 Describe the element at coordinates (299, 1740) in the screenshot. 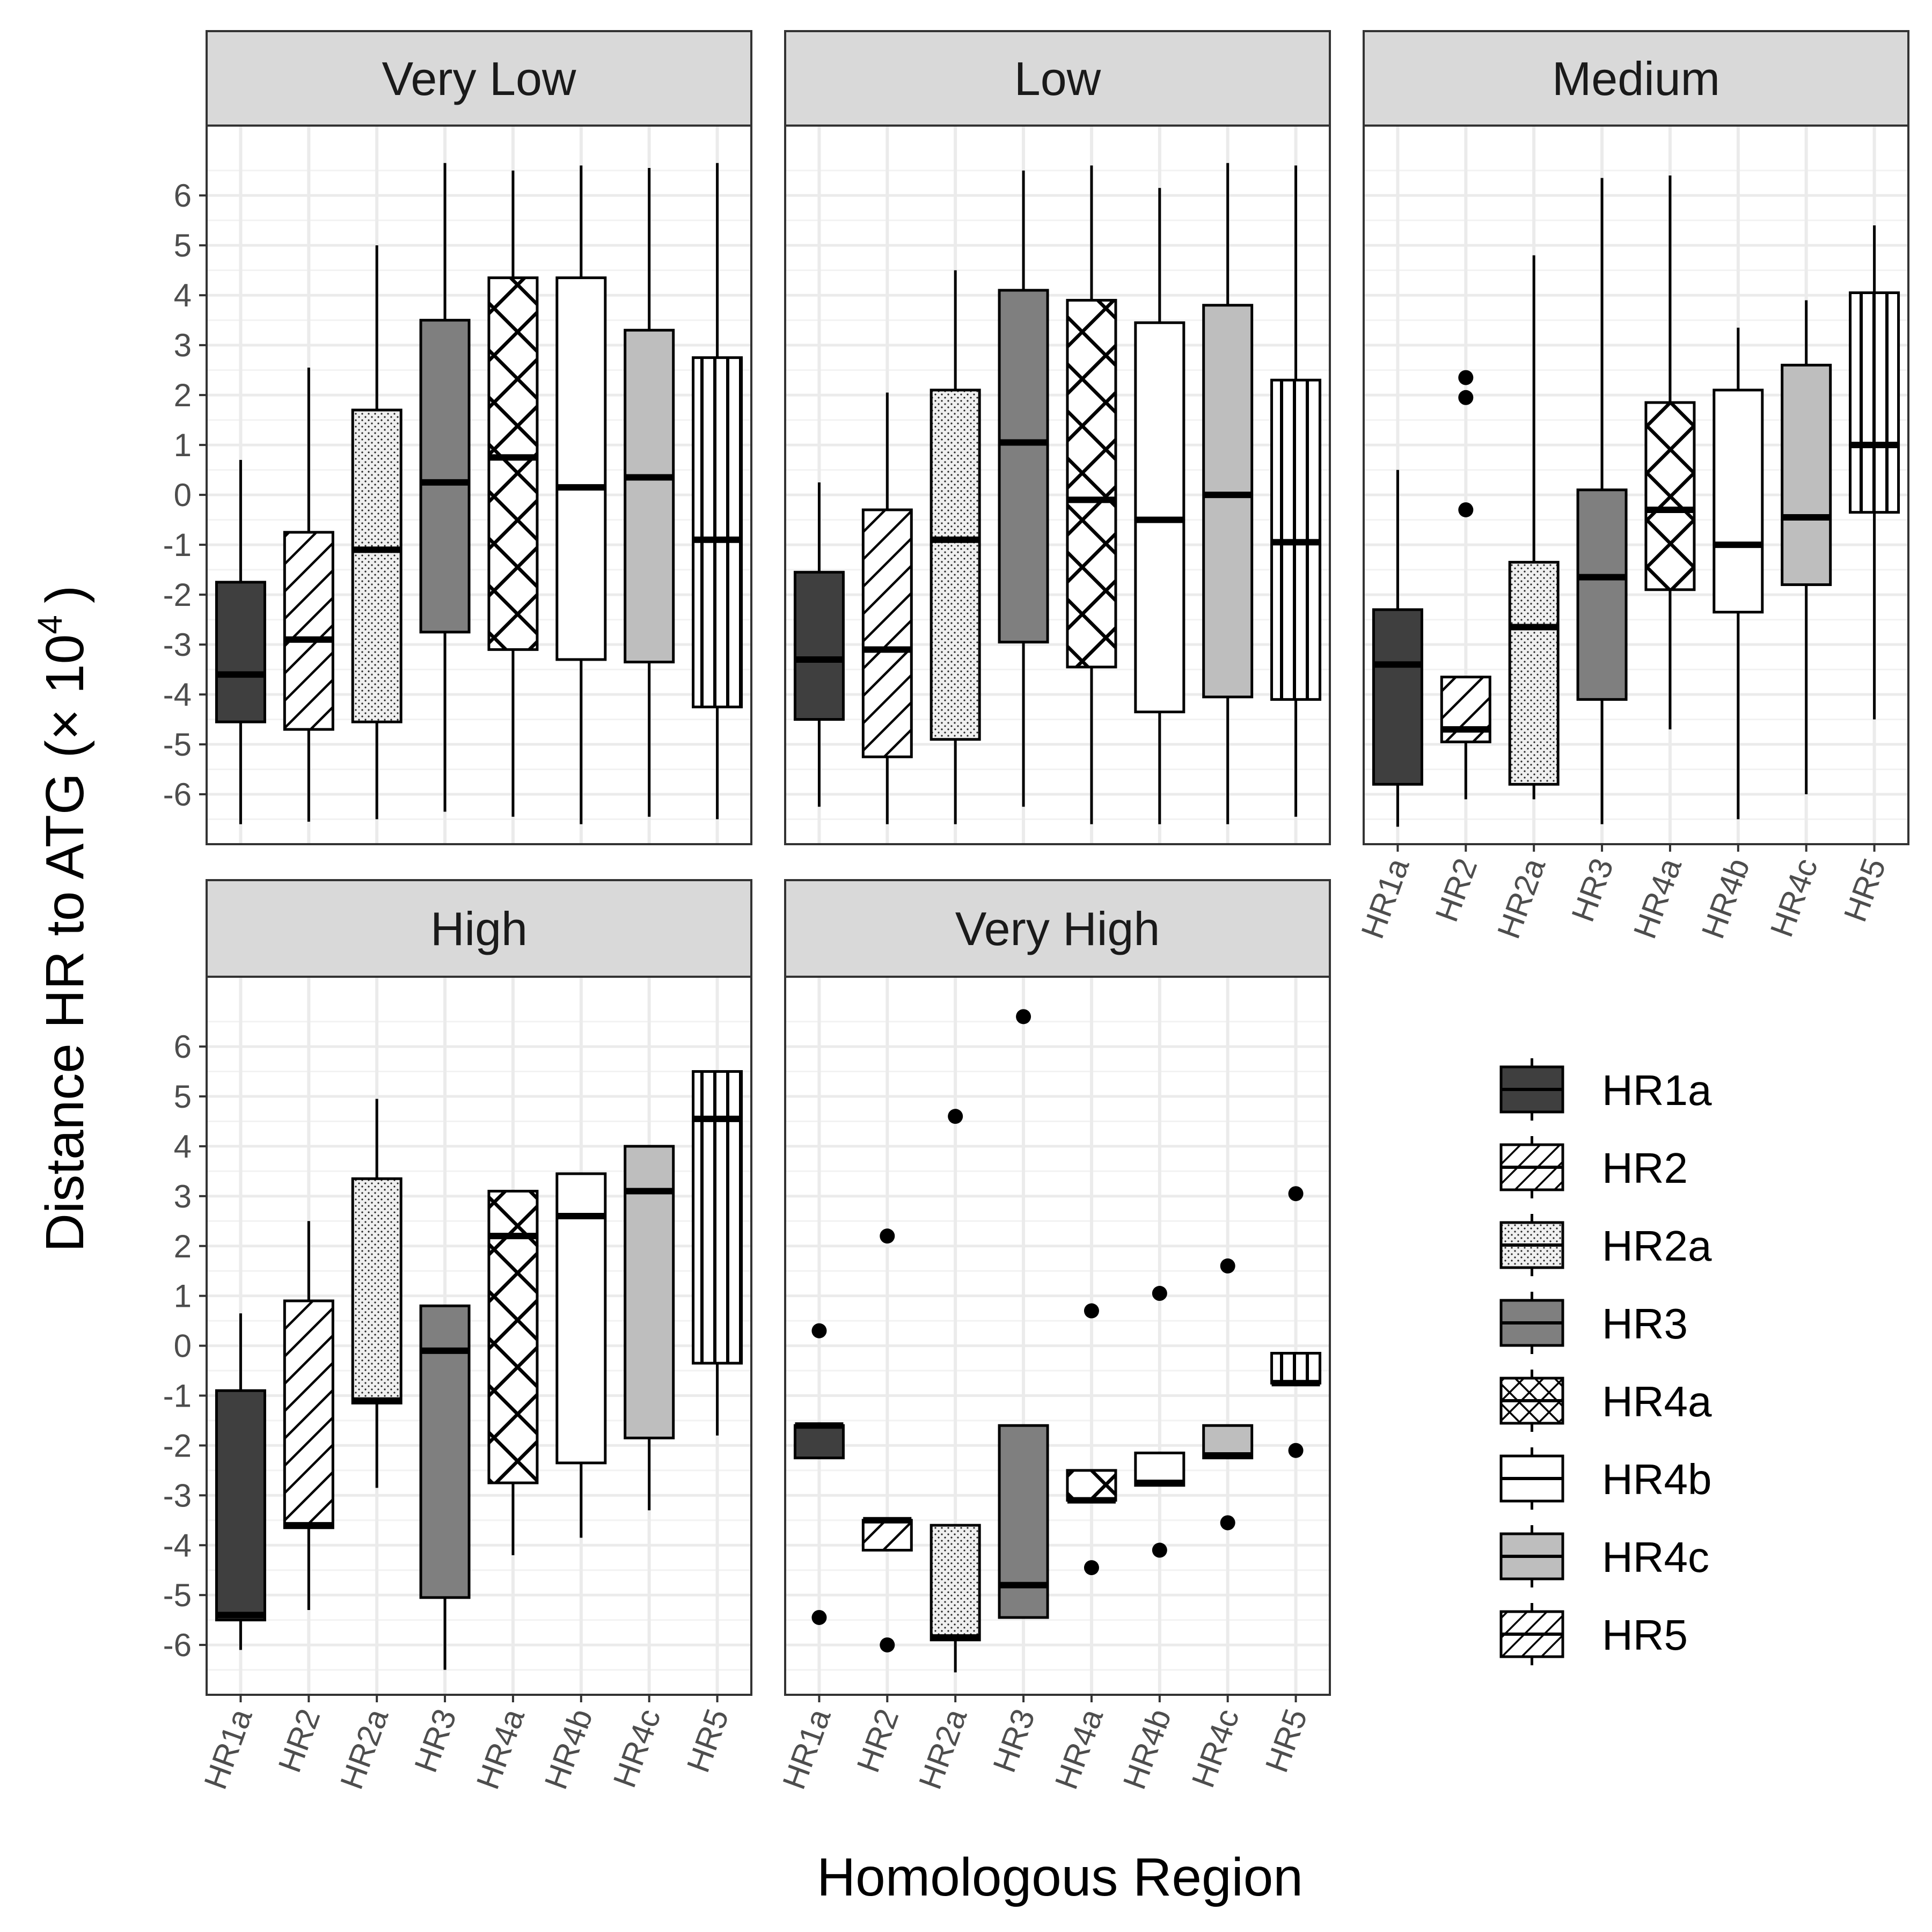

I see `x-tick-label: HR2` at that location.